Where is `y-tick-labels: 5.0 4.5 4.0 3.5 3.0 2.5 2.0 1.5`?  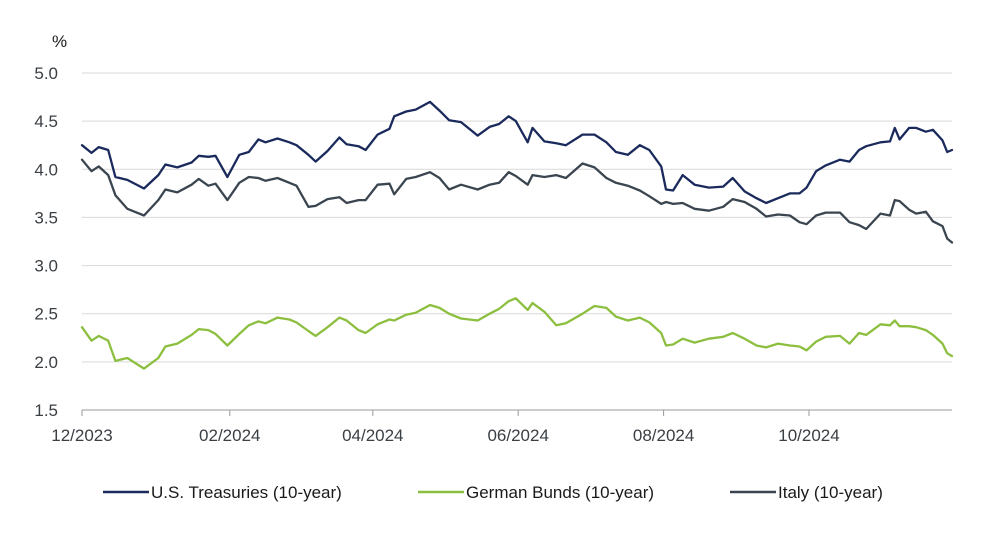 y-tick-labels: 5.0 4.5 4.0 3.5 3.0 2.5 2.0 1.5 is located at coordinates (46, 242).